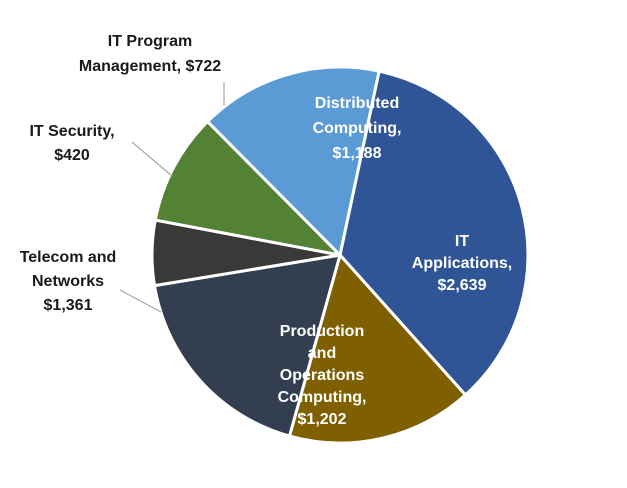 The image size is (627, 488). I want to click on label-production-and-operations-computing: Production and Operations Computing, $1,202, so click(322, 375).